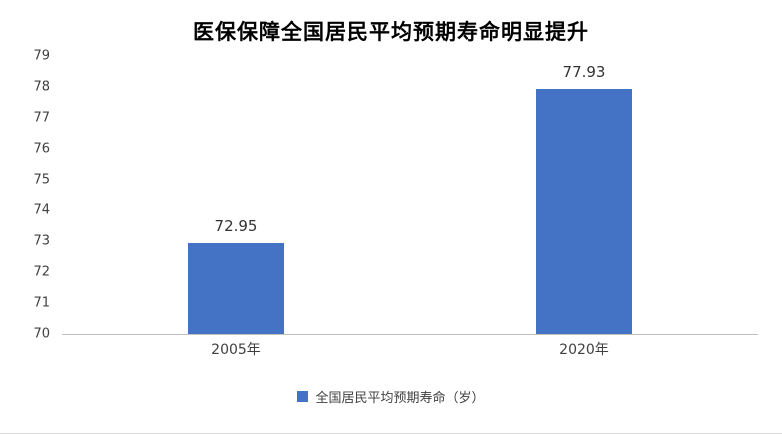 The width and height of the screenshot is (782, 434). What do you see at coordinates (41, 303) in the screenshot?
I see `y-tick-label: 71` at bounding box center [41, 303].